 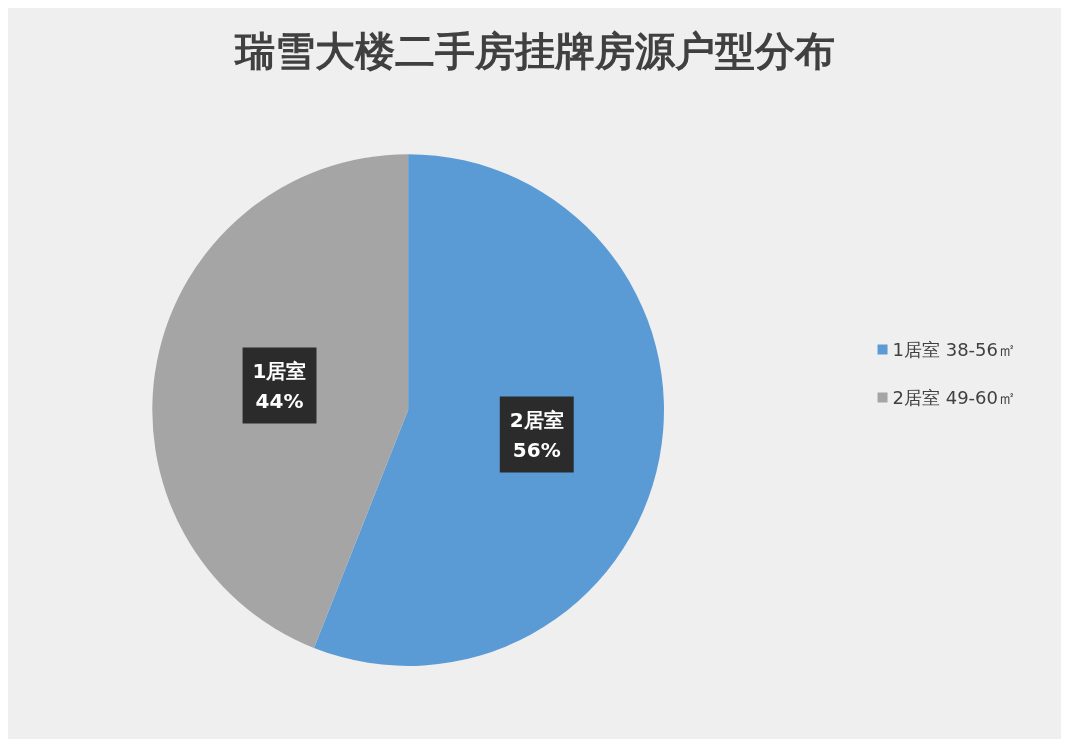 What do you see at coordinates (954, 397) in the screenshot?
I see `legend-label: 2居室 49-60㎡` at bounding box center [954, 397].